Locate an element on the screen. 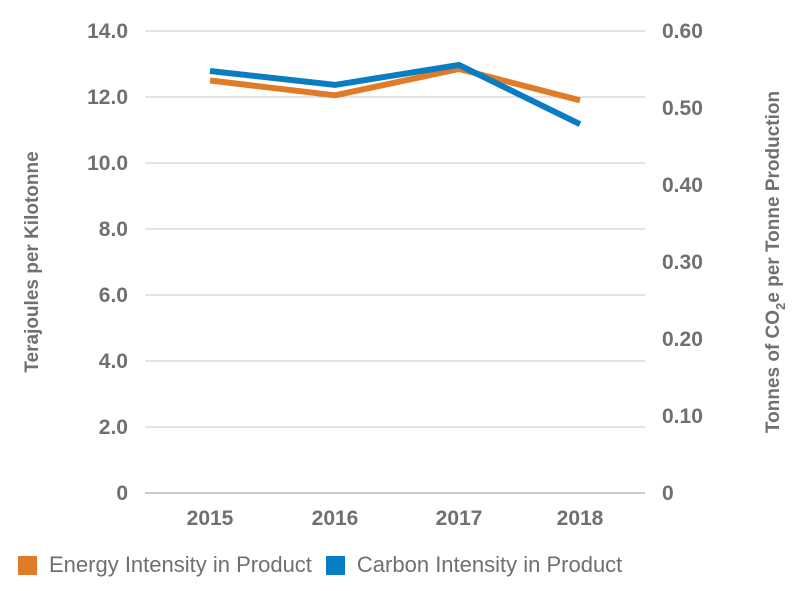 This screenshot has height=591, width=800. carbon-swatch is located at coordinates (335, 565).